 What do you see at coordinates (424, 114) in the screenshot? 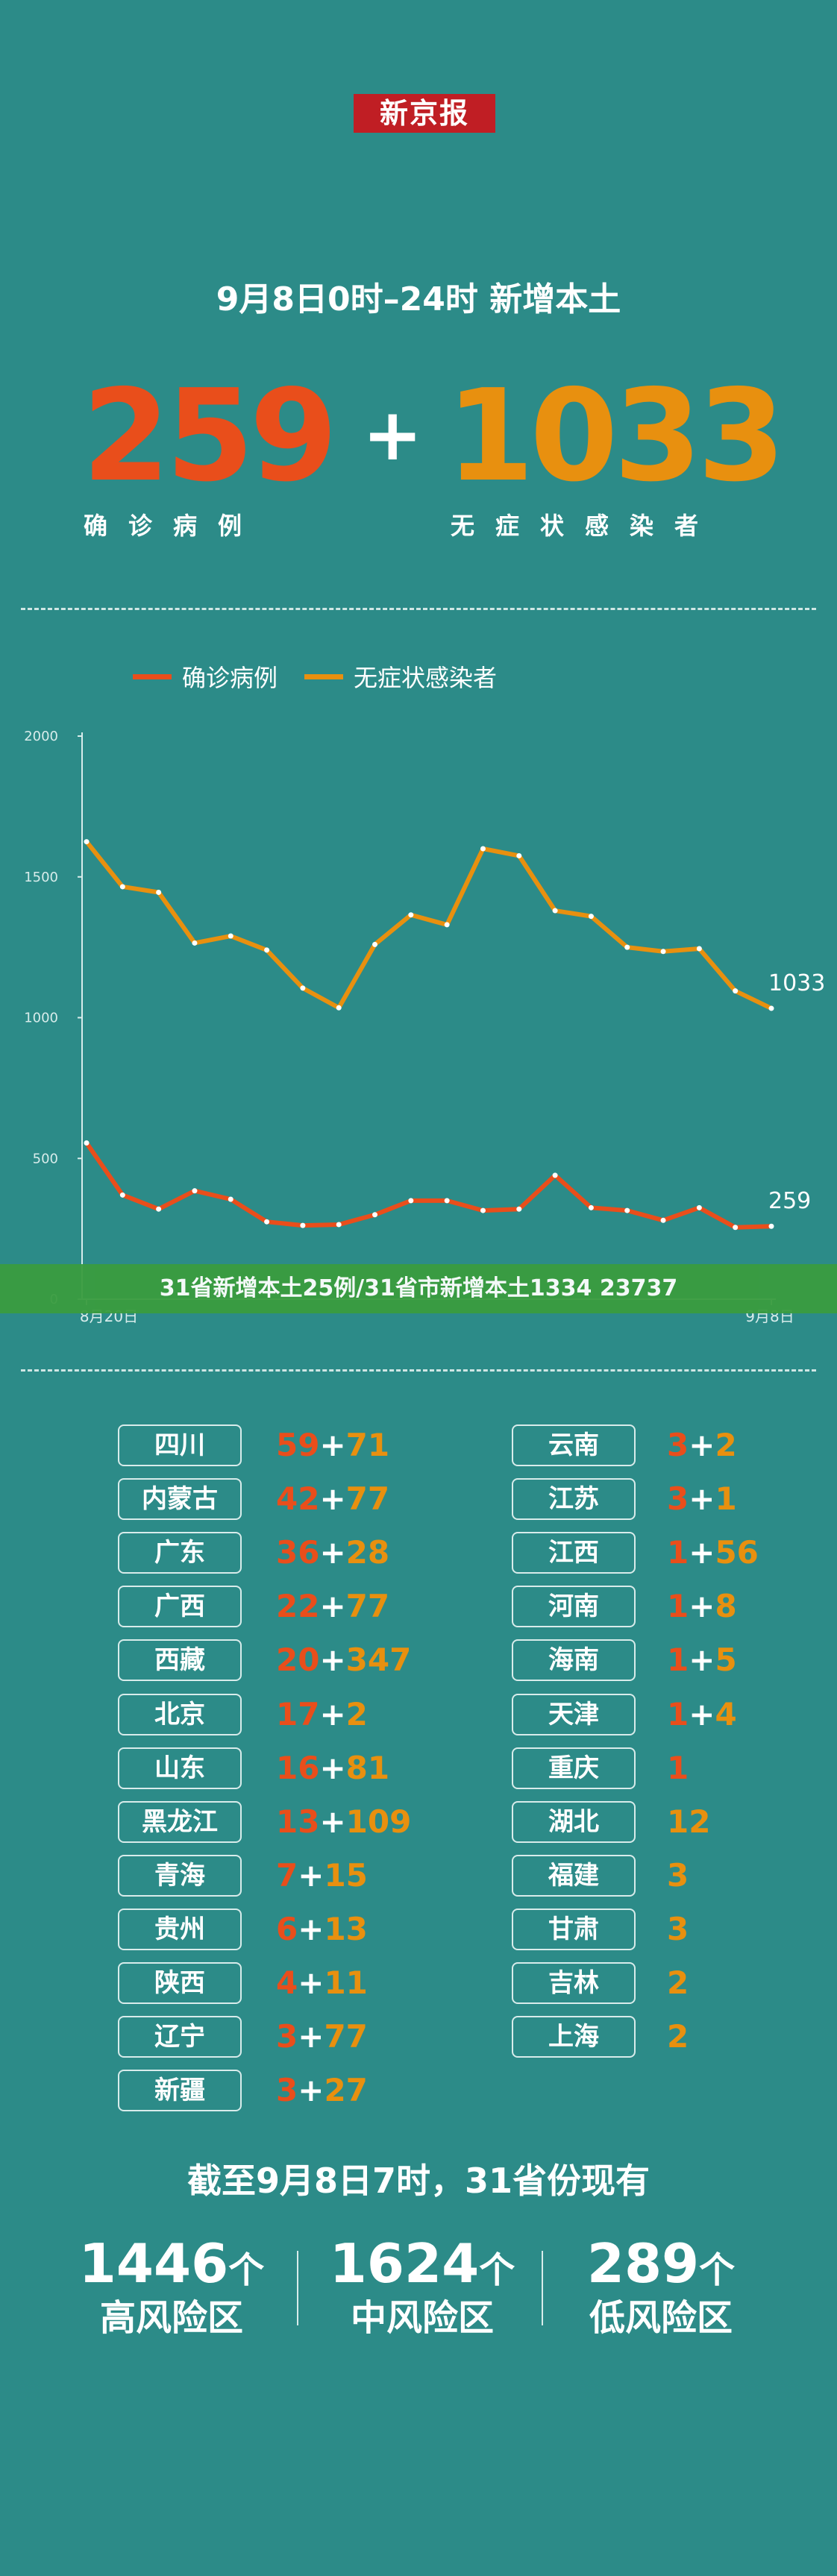
I see `xinjingbao-logo: 新京报` at bounding box center [424, 114].